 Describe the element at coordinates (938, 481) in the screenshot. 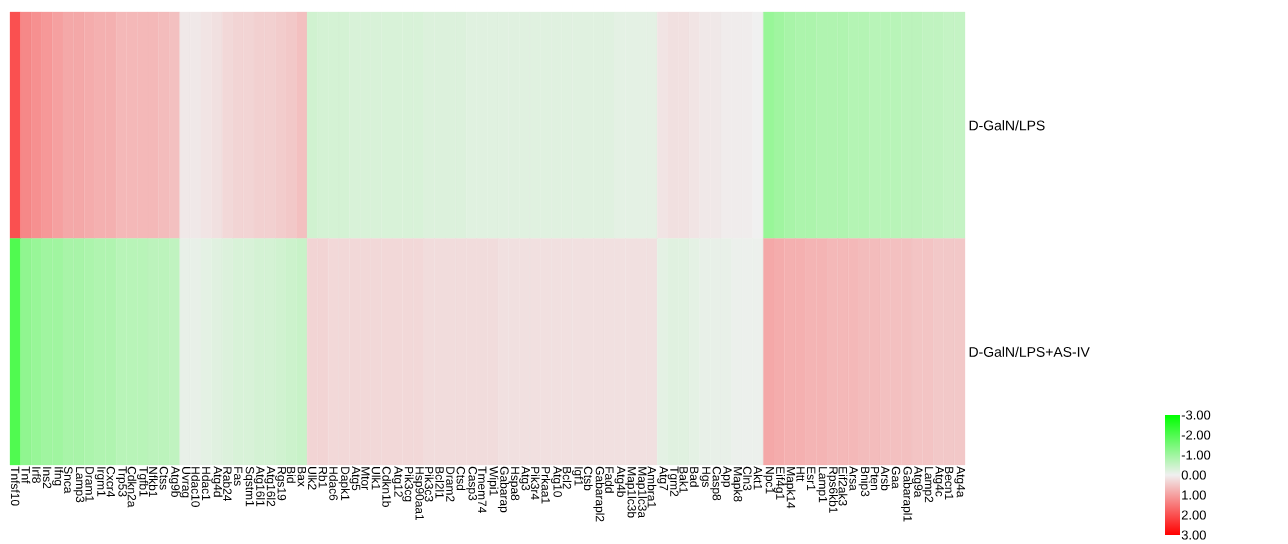

I see `x-tick-label: Atg4c` at that location.